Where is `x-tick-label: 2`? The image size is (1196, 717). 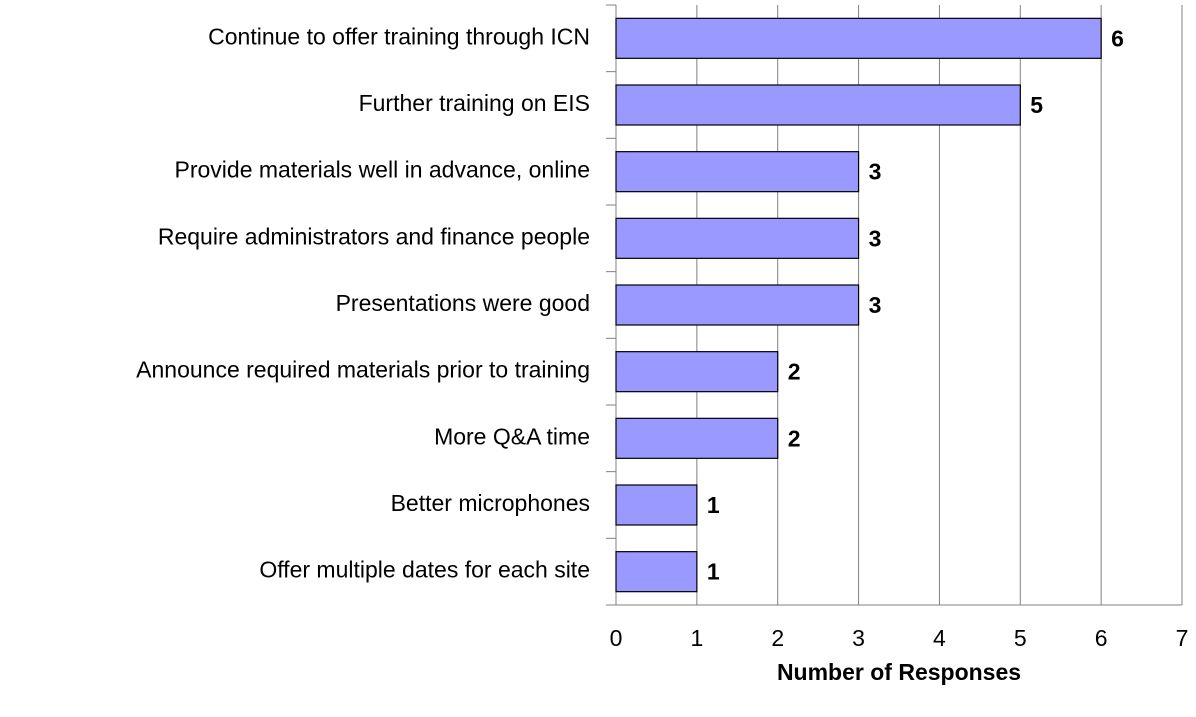
x-tick-label: 2 is located at coordinates (777, 638).